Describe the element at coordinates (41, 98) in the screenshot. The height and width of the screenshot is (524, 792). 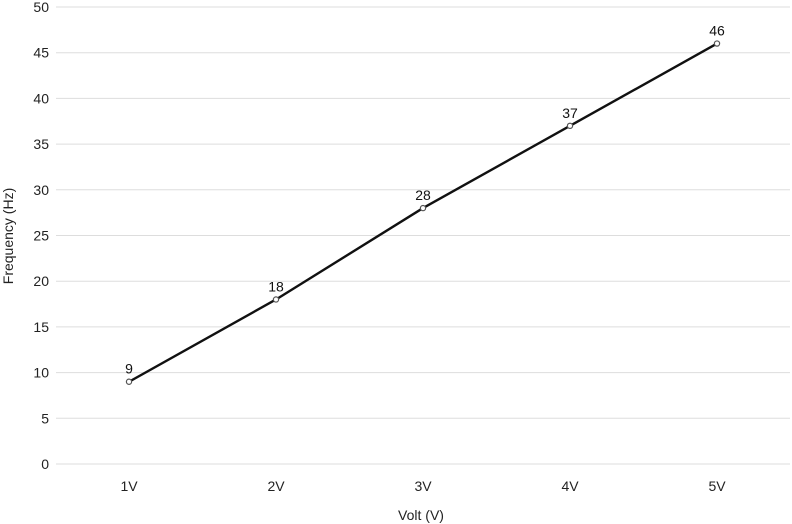
I see `y-tick-label: 40` at that location.